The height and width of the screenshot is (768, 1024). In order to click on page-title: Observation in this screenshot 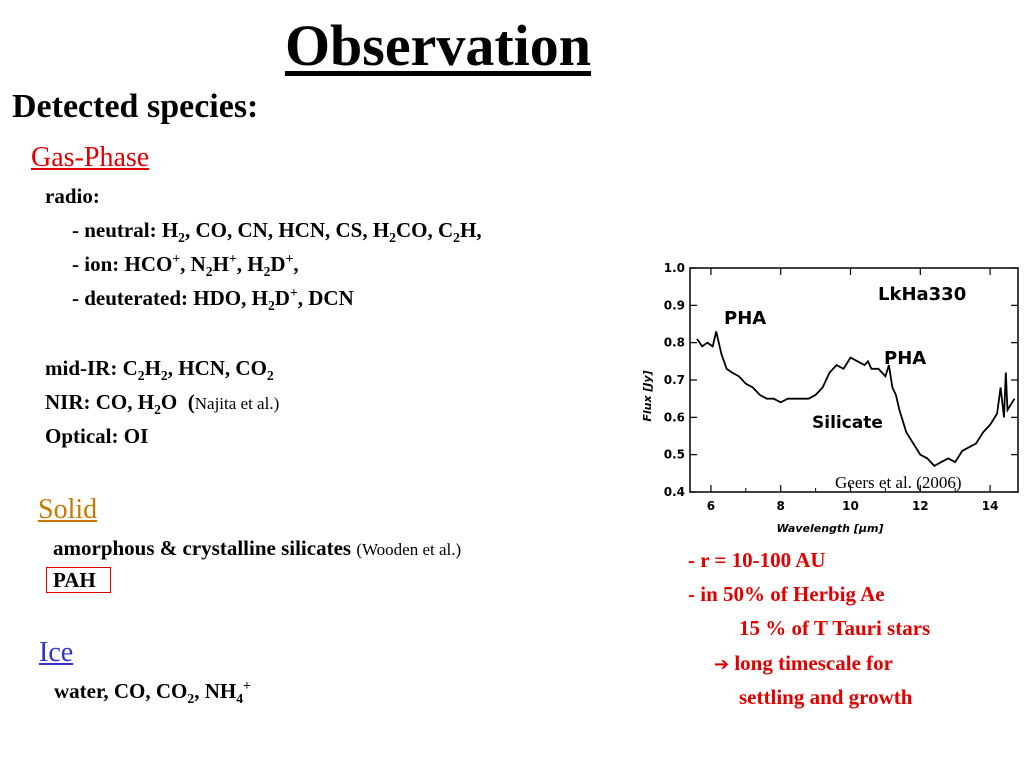, I will do `click(438, 45)`.